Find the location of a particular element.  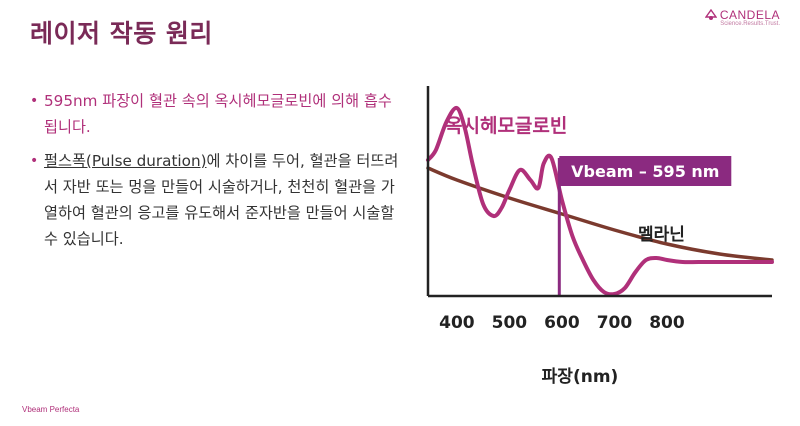

pulse-duration-term: 펄스폭(Pulse duration) is located at coordinates (125, 161).